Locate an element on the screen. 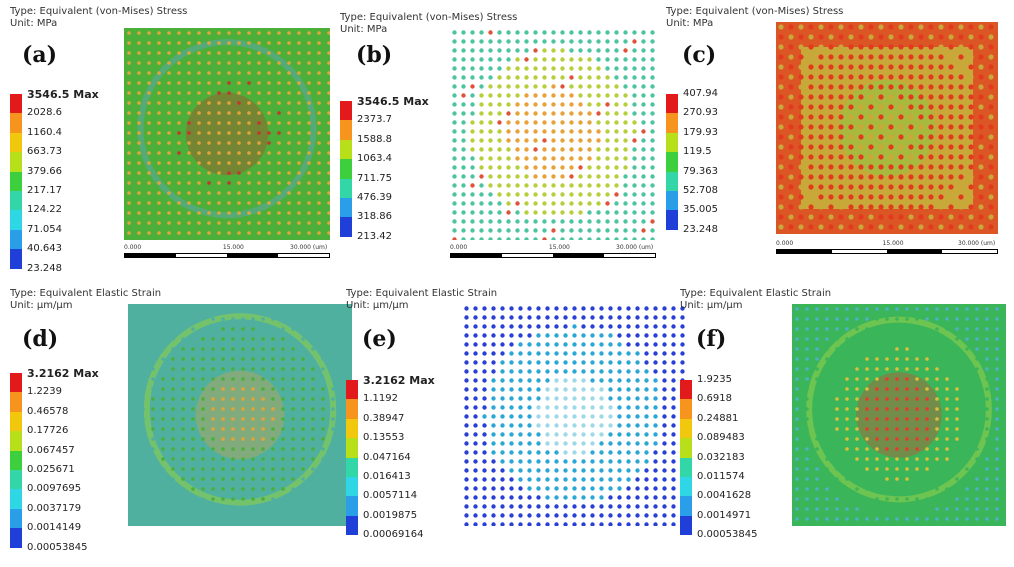  legend-entry: 1.1192 is located at coordinates (391, 406).